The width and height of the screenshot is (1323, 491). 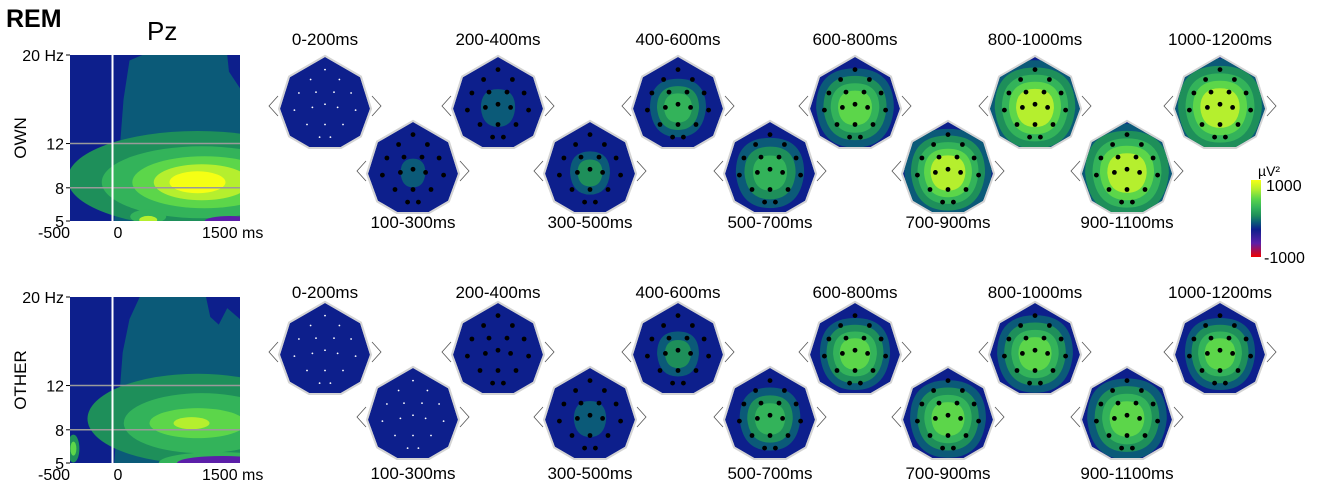 I want to click on y-tick-label: 20 Hz, so click(x=43, y=56).